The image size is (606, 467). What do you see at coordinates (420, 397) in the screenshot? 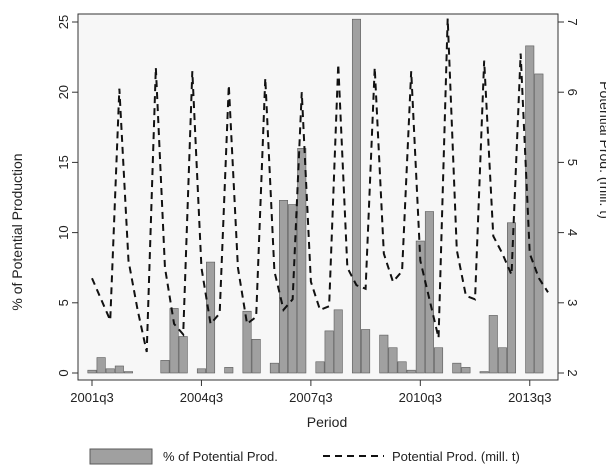
I see `x-tick-label-3: 2010q3` at bounding box center [420, 397].